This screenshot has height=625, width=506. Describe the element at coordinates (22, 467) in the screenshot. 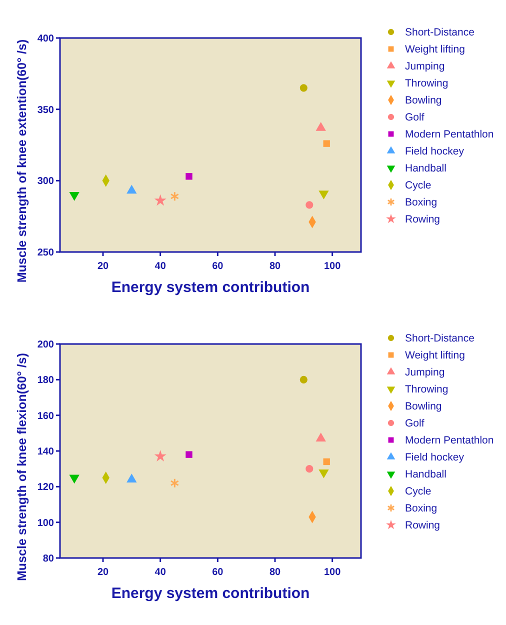

I see `y-axis-title: Muscle strength of knee flexion(60° /s)` at that location.